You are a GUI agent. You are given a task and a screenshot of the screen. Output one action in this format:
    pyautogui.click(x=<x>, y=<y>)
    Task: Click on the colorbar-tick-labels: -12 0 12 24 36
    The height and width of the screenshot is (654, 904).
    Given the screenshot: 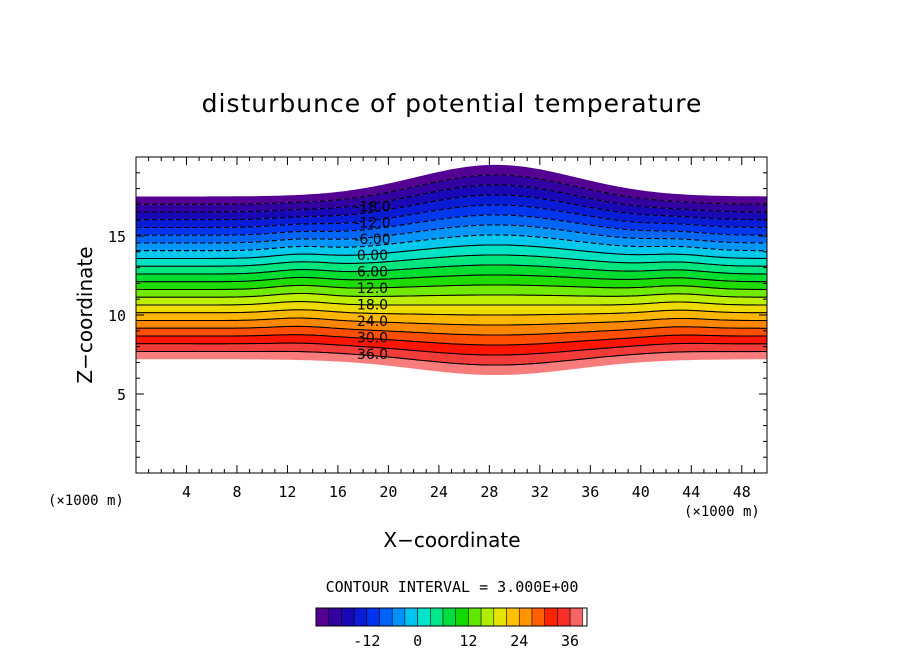 What is the action you would take?
    pyautogui.click(x=466, y=641)
    